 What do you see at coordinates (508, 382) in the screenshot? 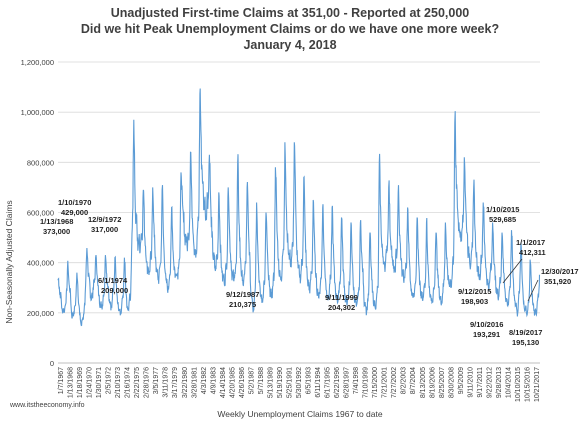
I see `x-tick-label: 10/4/2014` at bounding box center [508, 382].